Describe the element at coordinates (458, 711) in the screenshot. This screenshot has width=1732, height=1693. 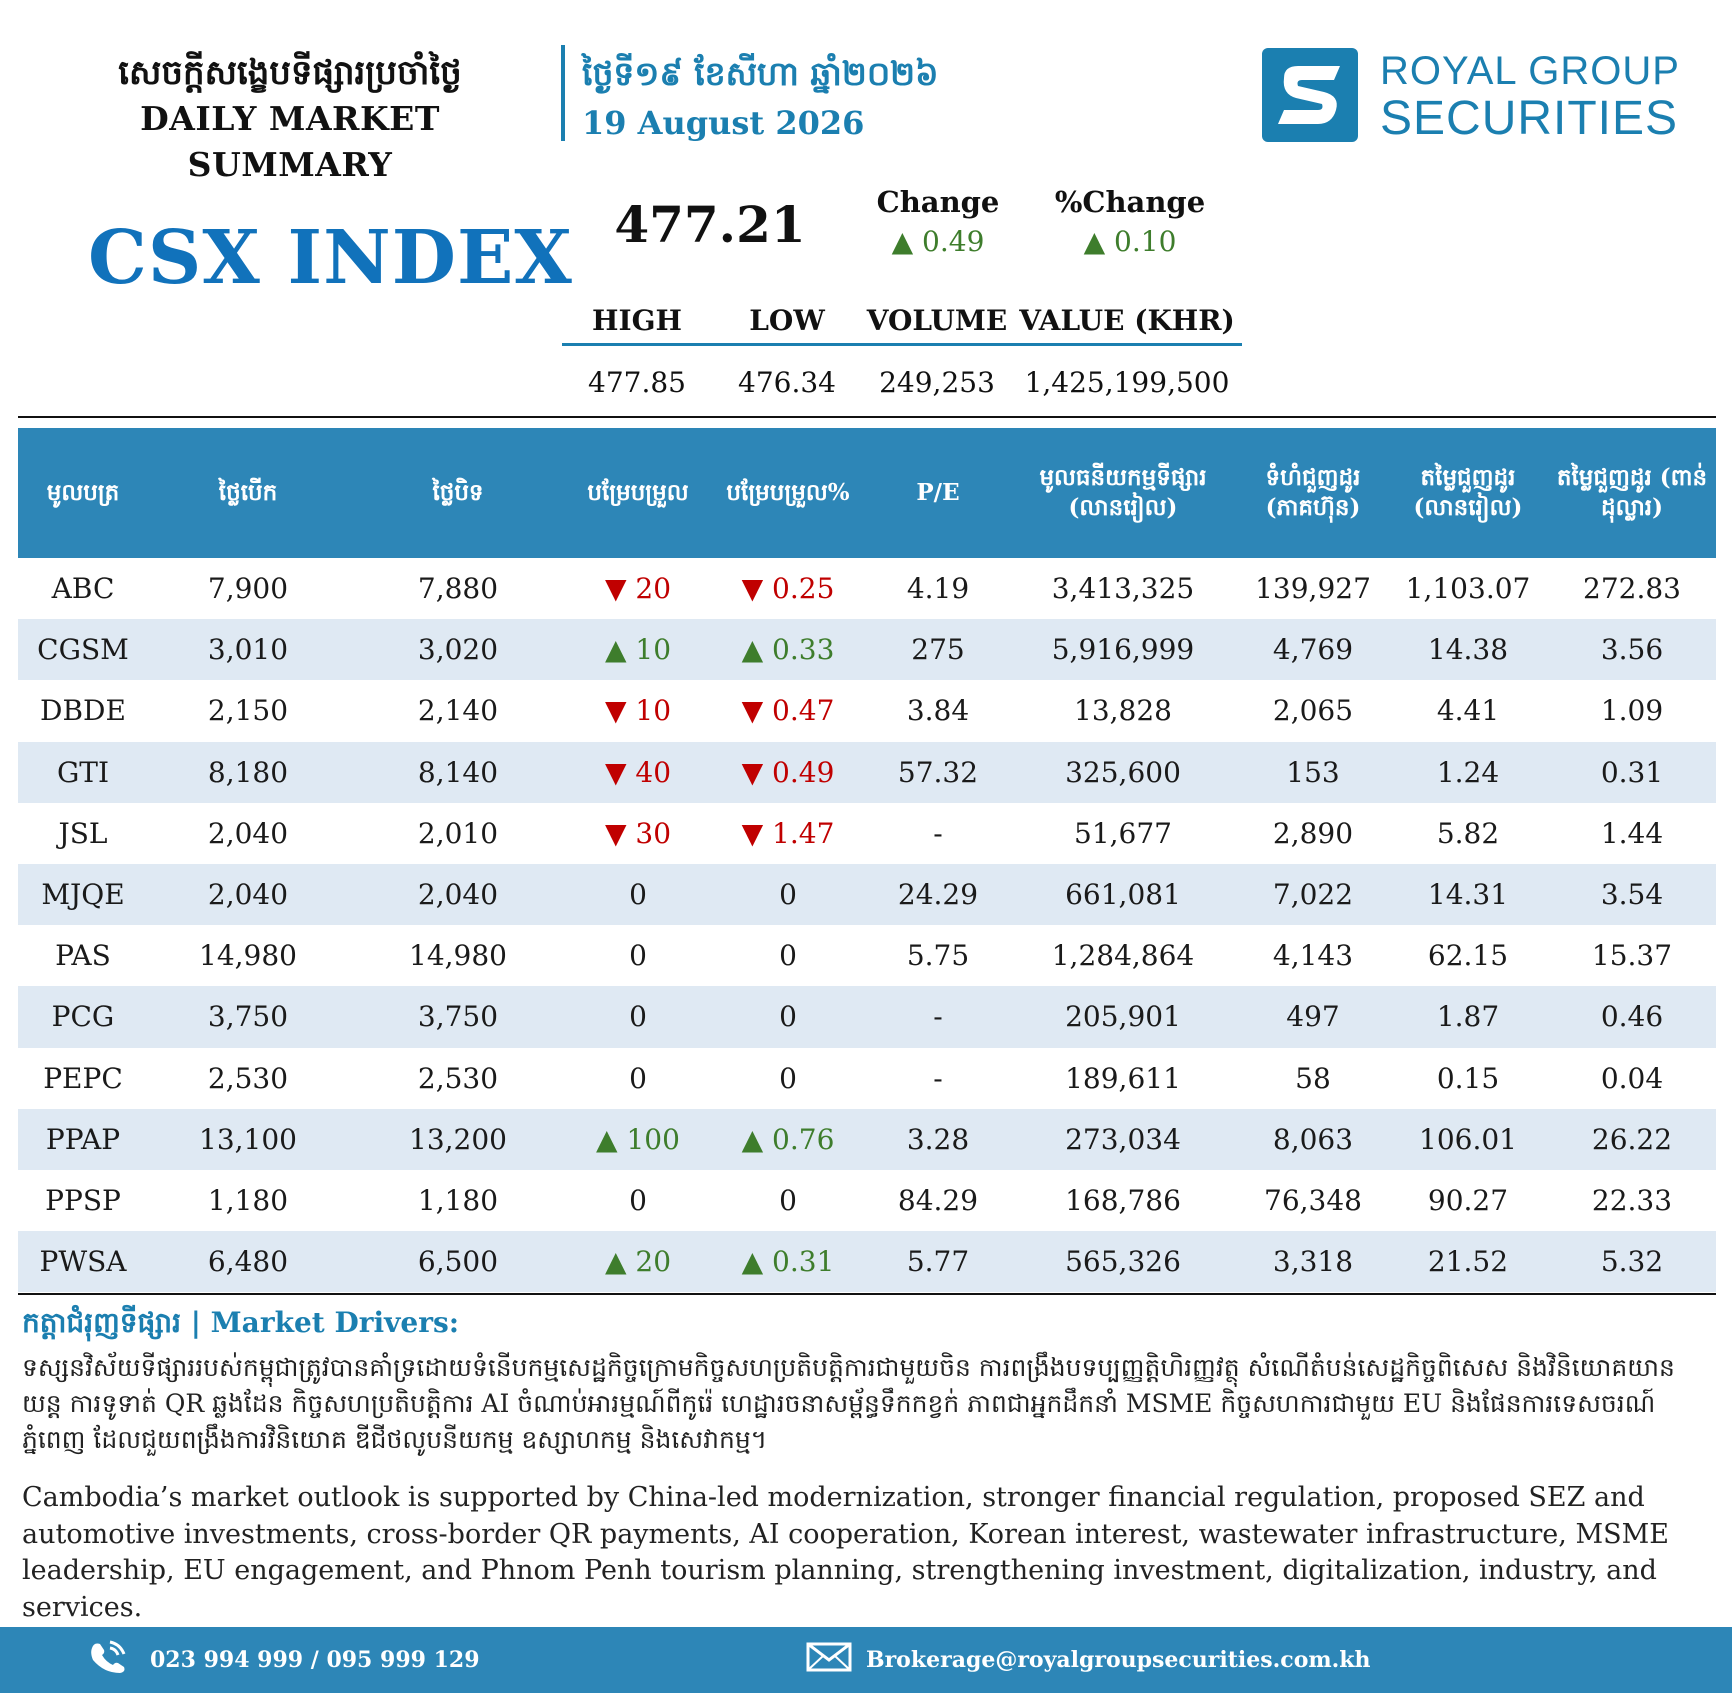
I see `cell-col-close: 2,140` at that location.